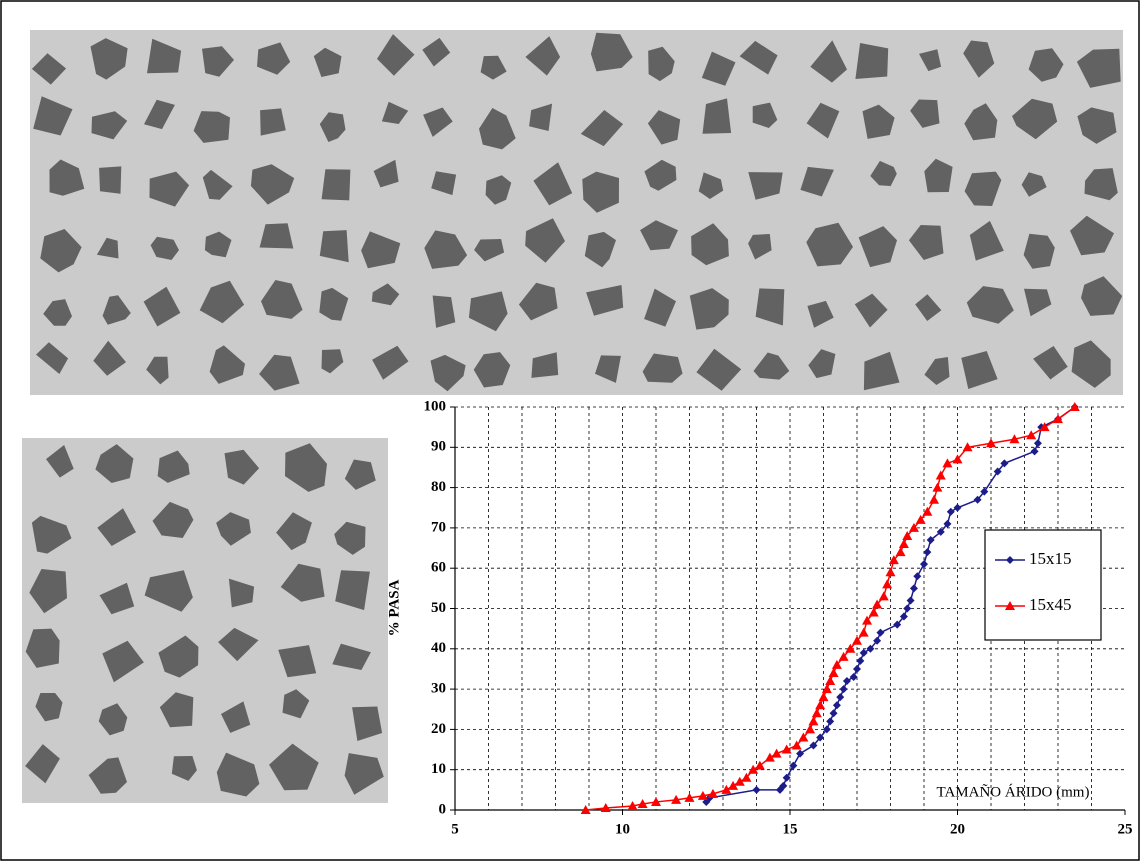 The width and height of the screenshot is (1141, 866). What do you see at coordinates (890, 604) in the screenshot?
I see `series-line` at bounding box center [890, 604].